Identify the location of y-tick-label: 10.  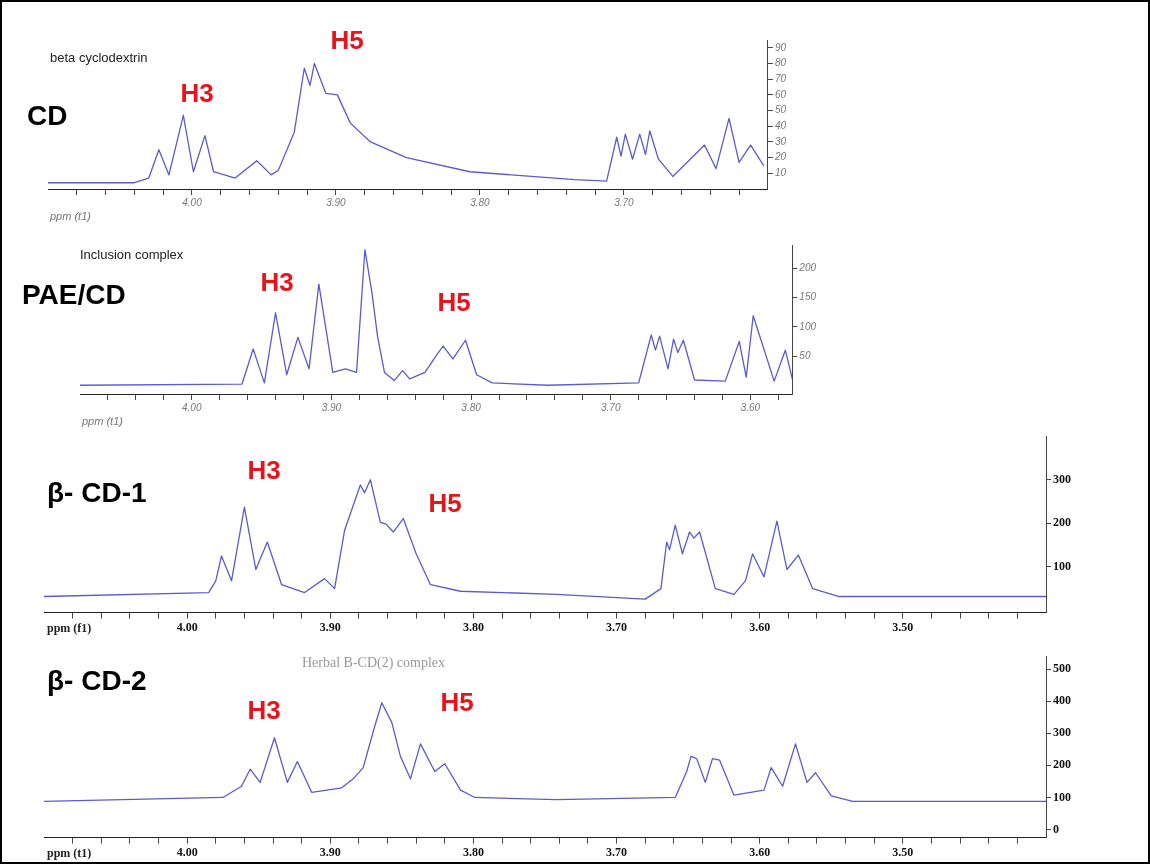
(780, 173).